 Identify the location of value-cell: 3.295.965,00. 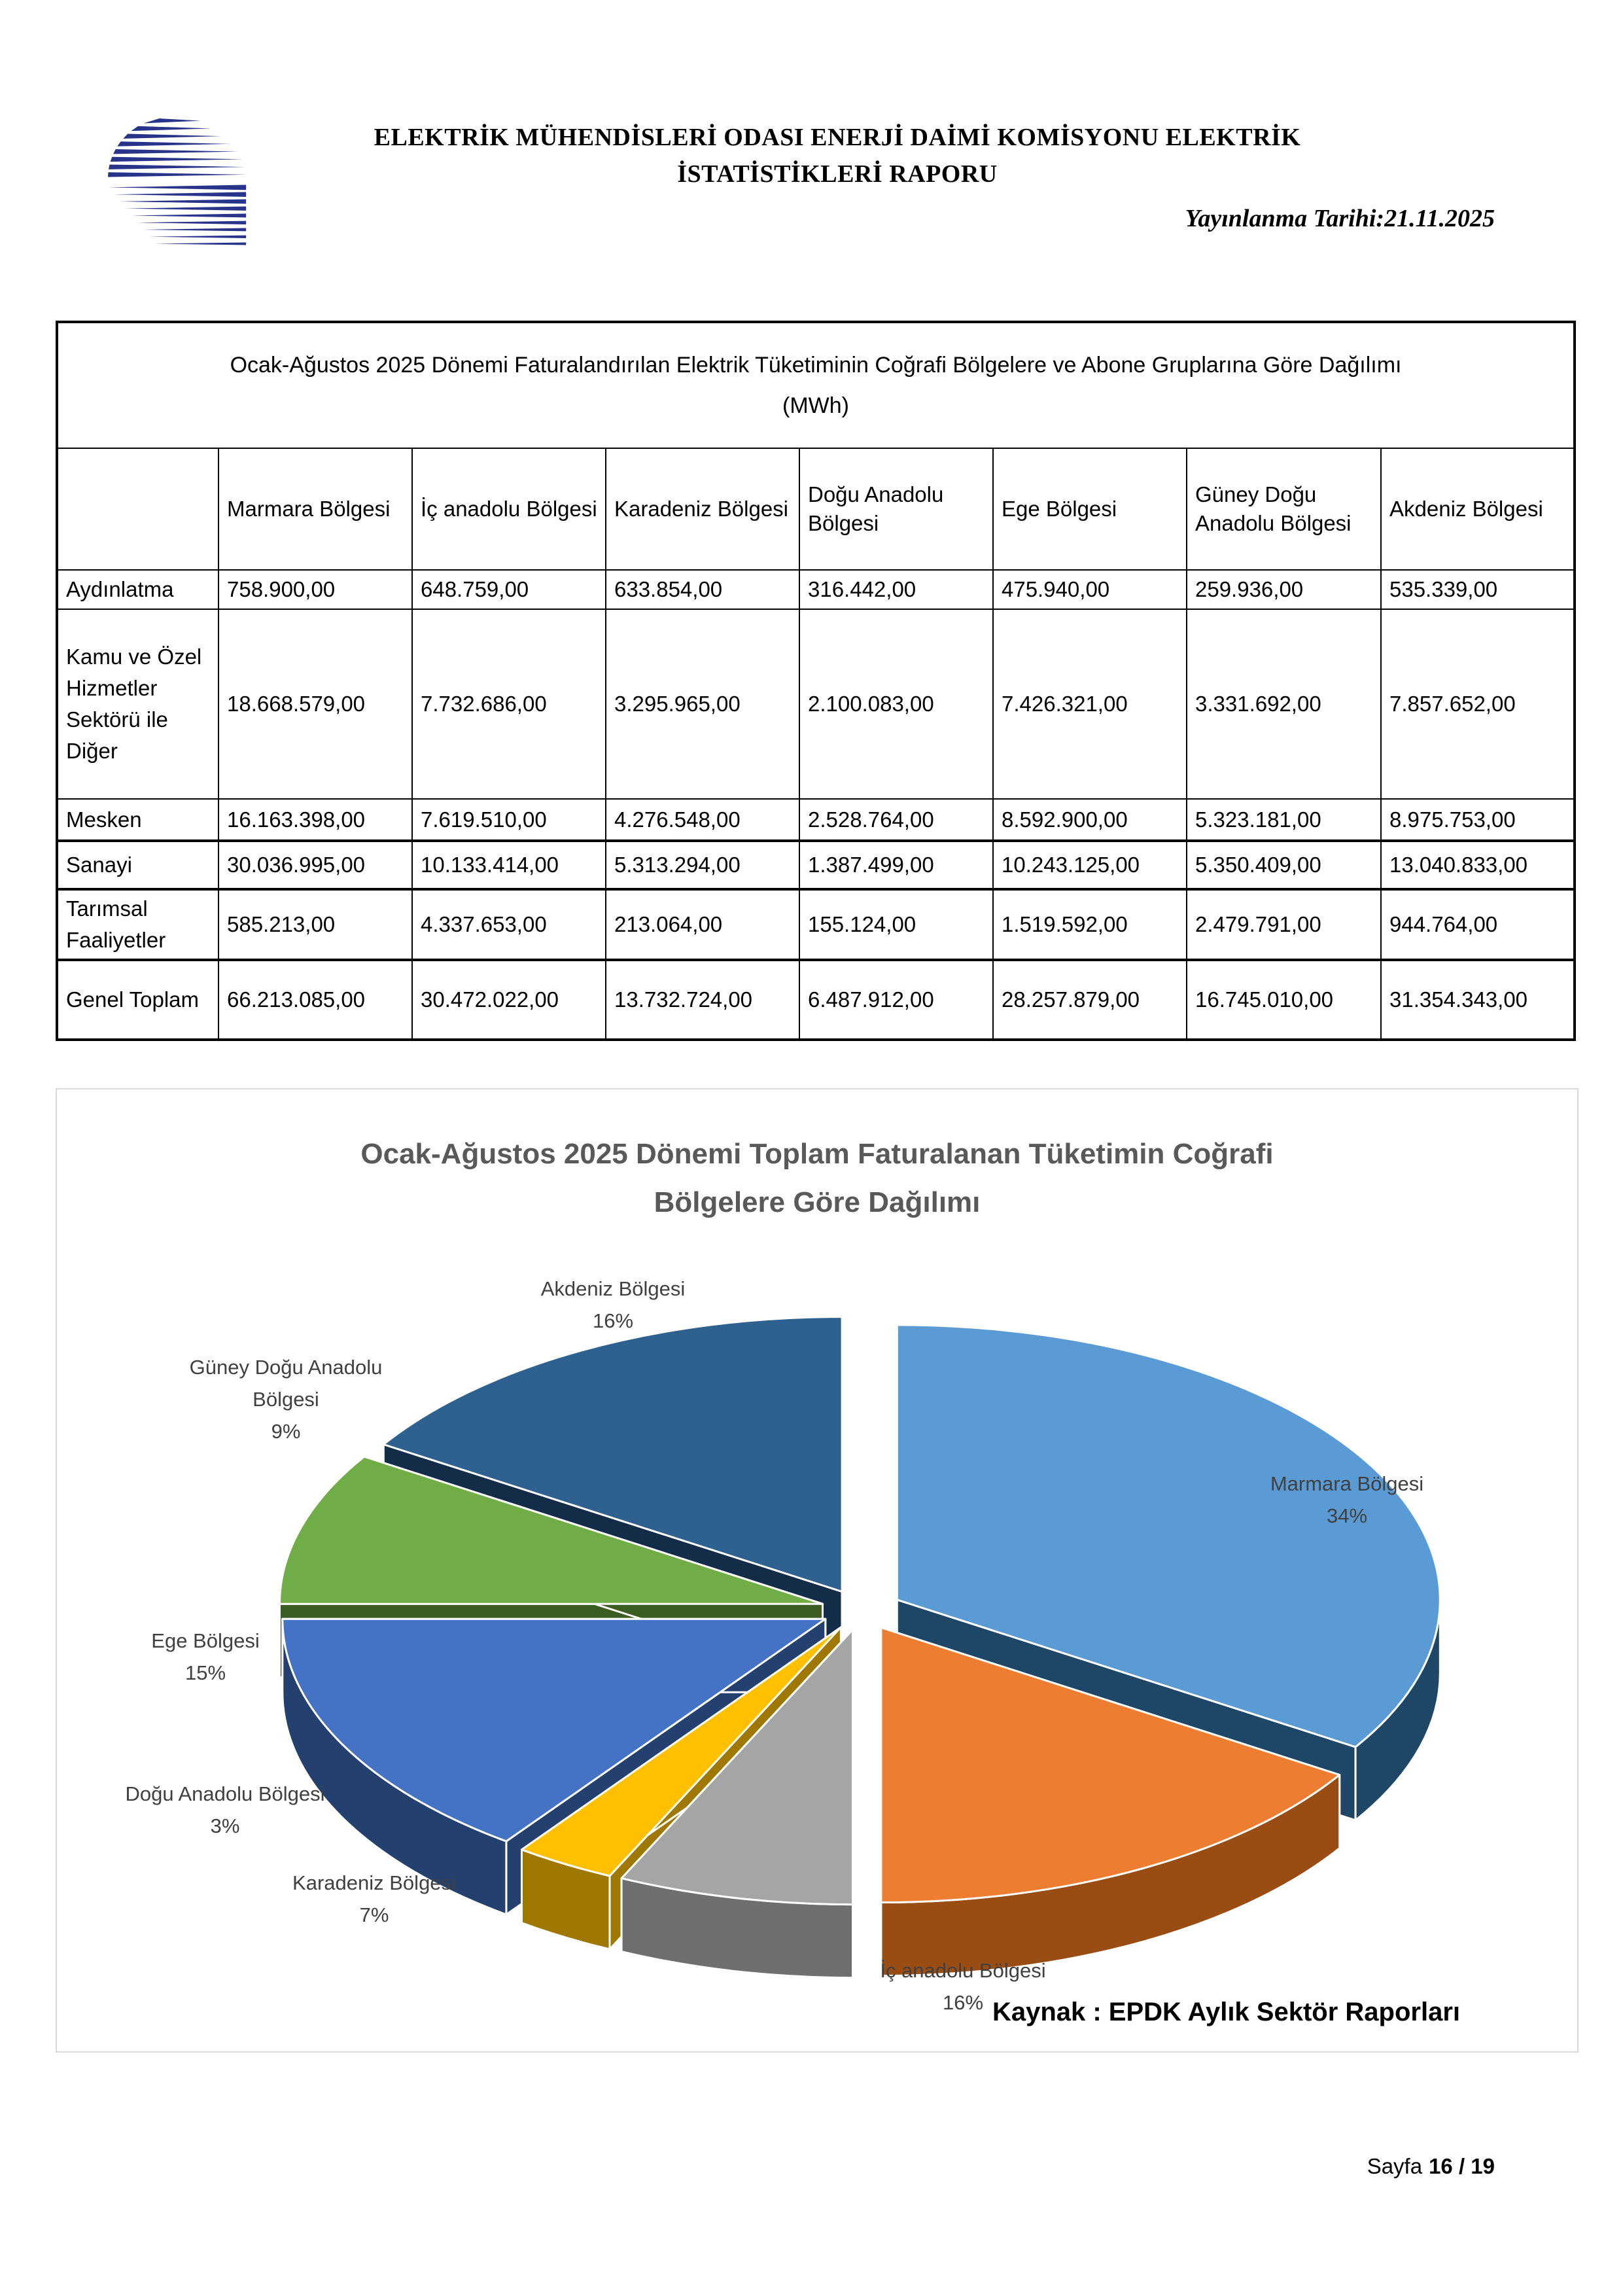
(703, 704).